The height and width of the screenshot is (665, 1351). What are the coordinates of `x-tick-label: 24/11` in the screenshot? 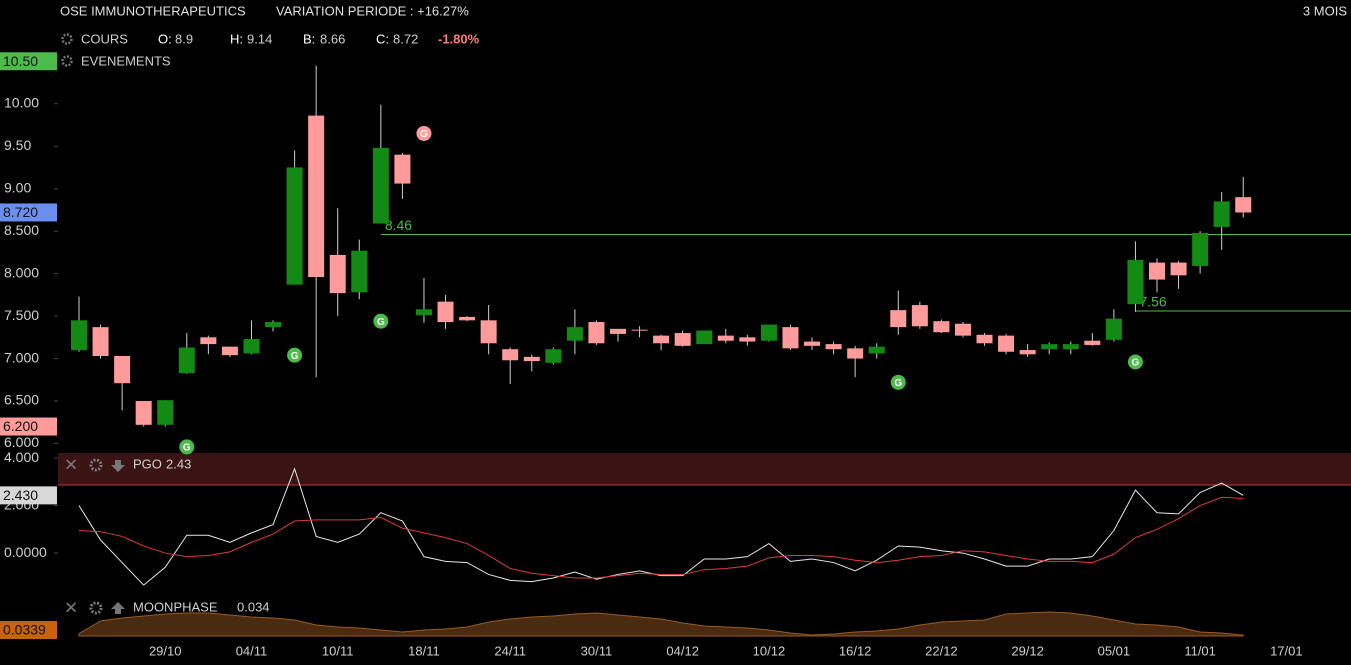 It's located at (510, 650).